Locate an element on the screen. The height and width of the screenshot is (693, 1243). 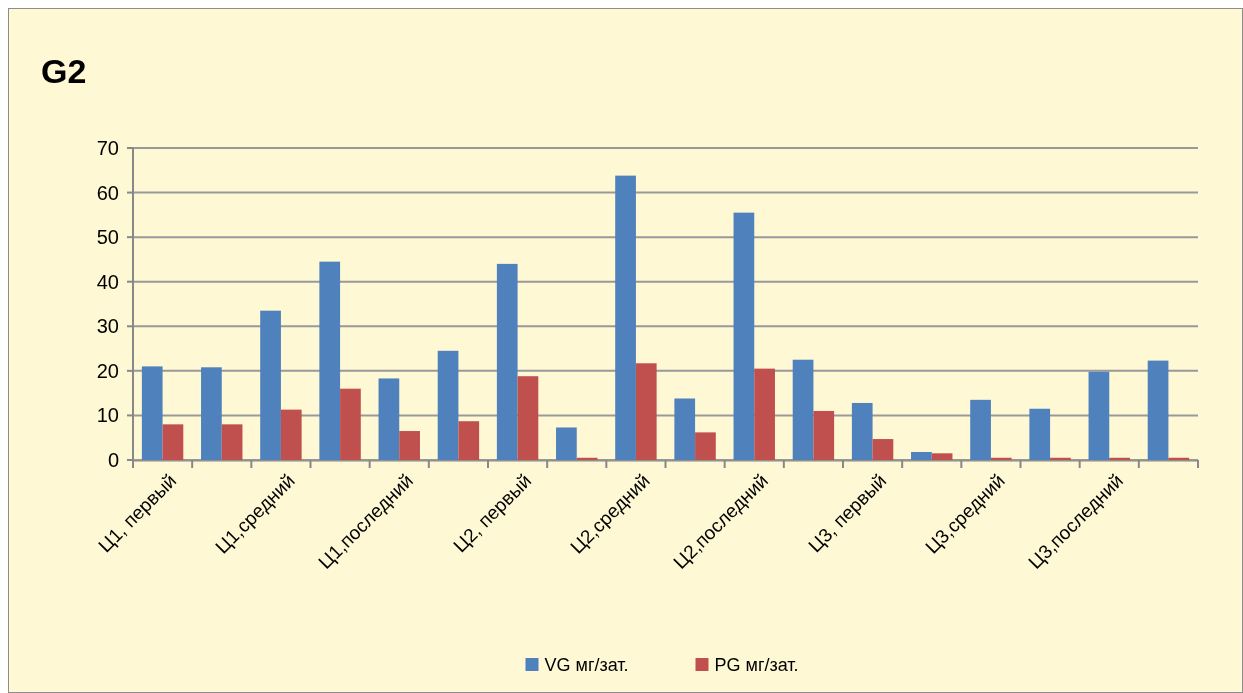
legend-label: VG мг/зат. is located at coordinates (586, 665).